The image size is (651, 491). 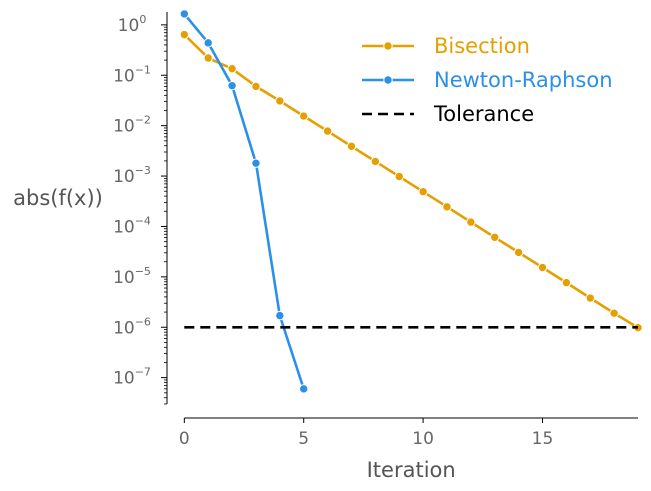 What do you see at coordinates (132, 225) in the screenshot?
I see `y-tick-label: 10⁻⁴` at bounding box center [132, 225].